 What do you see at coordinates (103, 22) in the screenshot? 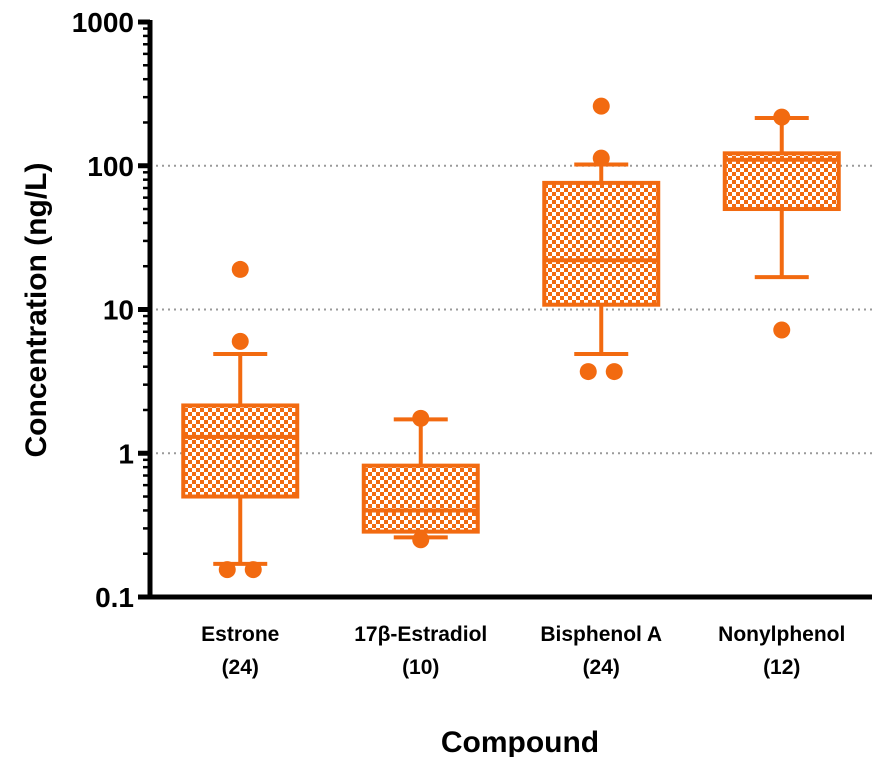
I see `y-tick-label: 1000` at bounding box center [103, 22].